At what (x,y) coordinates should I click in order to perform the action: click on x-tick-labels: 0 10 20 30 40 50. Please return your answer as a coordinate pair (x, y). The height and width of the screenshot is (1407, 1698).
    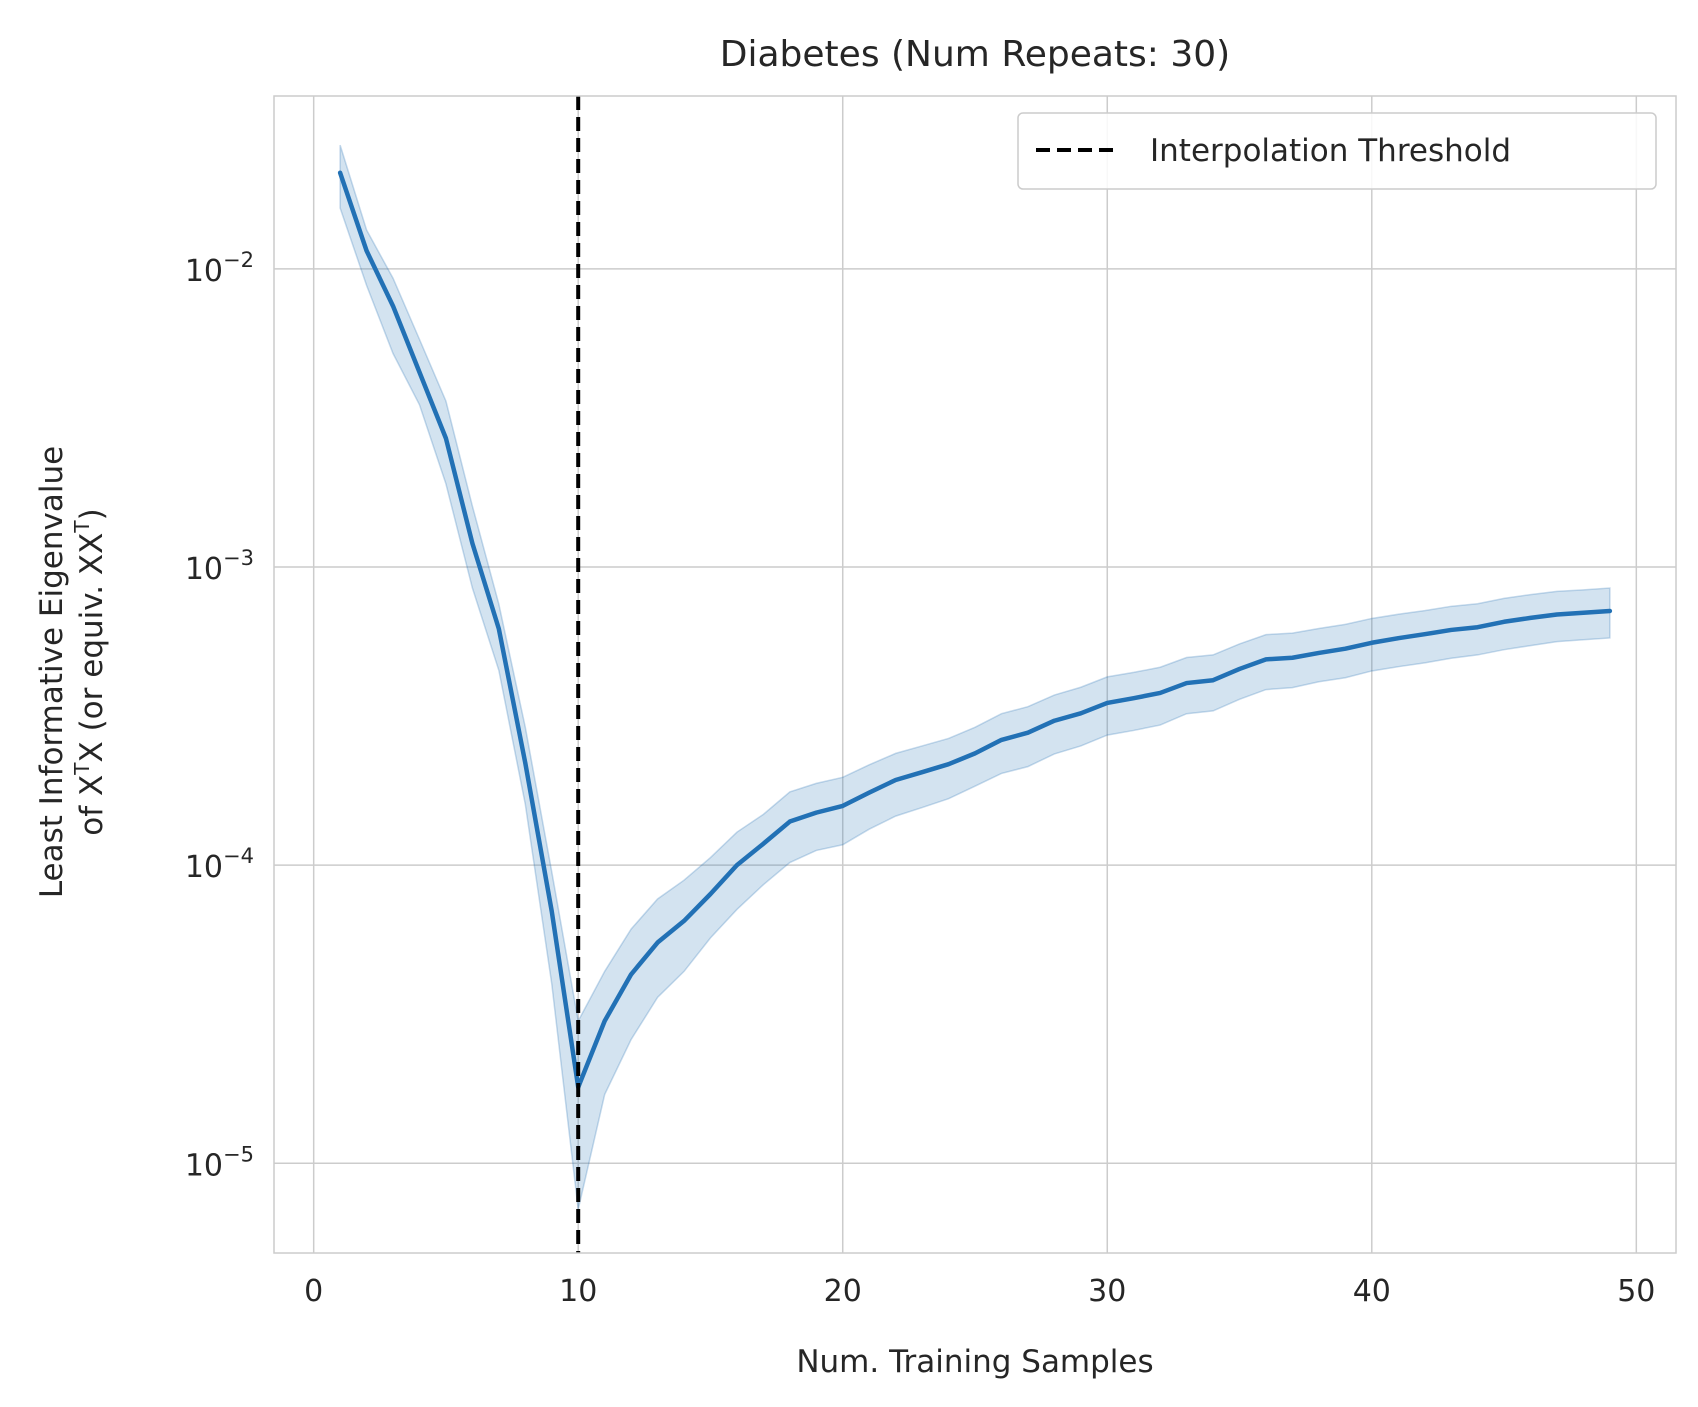
    Looking at the image, I should click on (979, 1291).